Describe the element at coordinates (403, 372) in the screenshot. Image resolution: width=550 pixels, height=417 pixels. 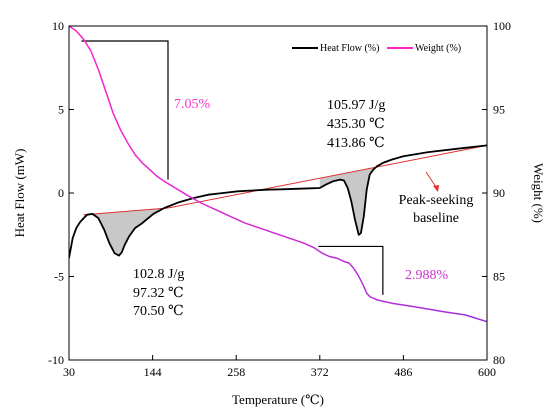
I see `x-tick-label: 486` at that location.